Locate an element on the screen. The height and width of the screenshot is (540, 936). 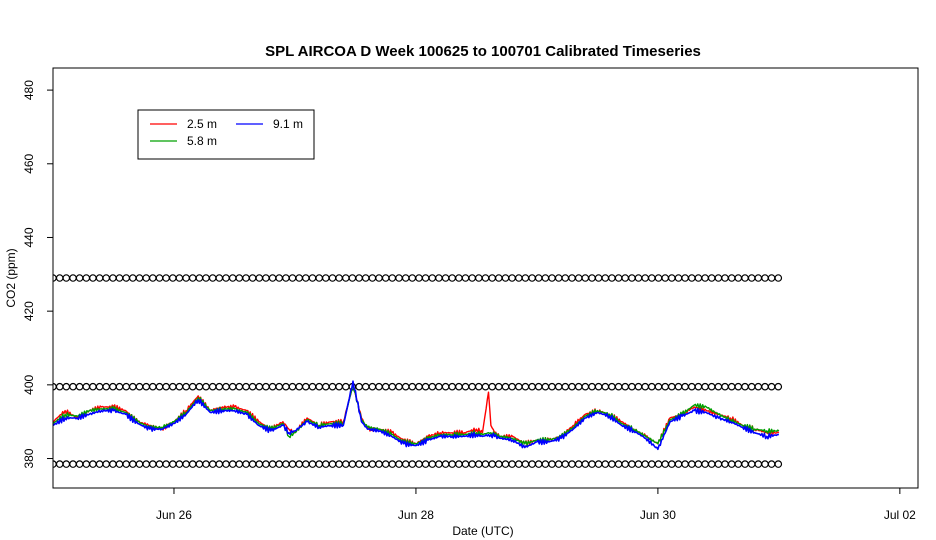
x-tick-label: Jun 26 is located at coordinates (174, 515).